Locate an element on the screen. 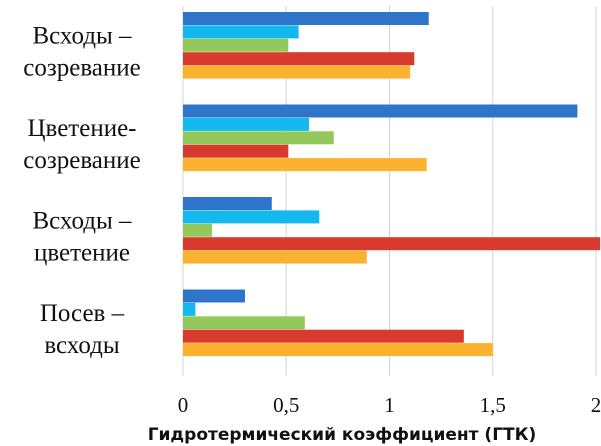 The image size is (601, 446). x-tick-label: 1 is located at coordinates (389, 405).